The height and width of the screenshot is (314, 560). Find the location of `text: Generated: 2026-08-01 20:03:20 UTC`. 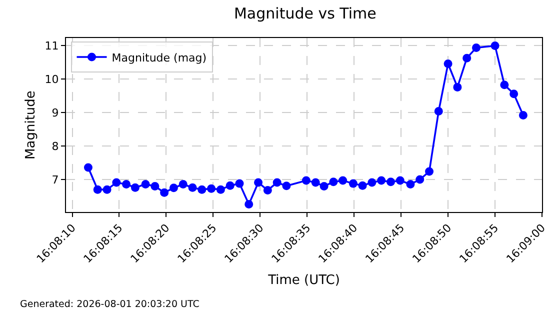

text: Generated: 2026-08-01 20:03:20 UTC is located at coordinates (110, 304).